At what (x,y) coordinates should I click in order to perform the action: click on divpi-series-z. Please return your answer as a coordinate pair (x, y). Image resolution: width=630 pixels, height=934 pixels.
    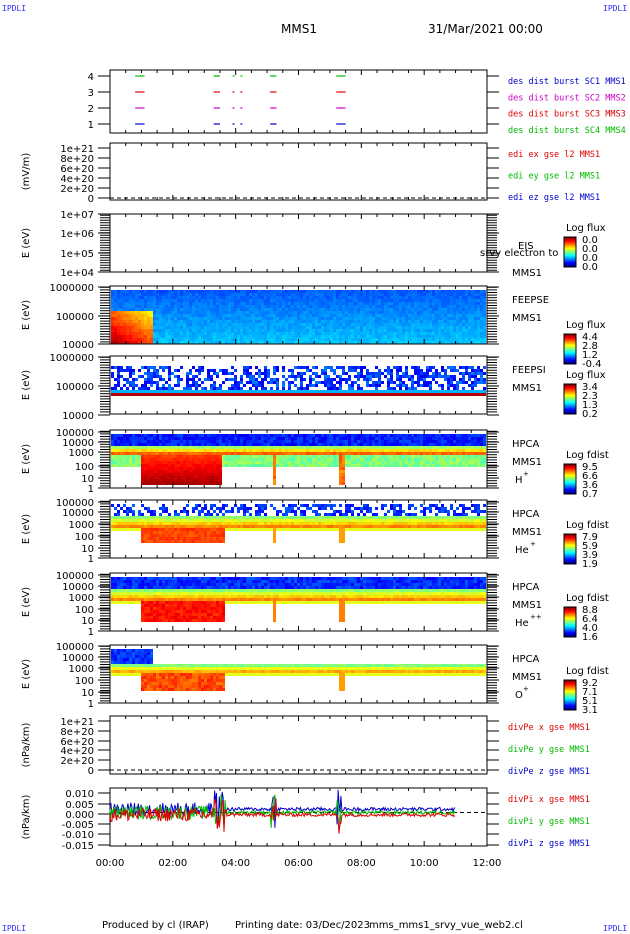
    Looking at the image, I should click on (282, 809).